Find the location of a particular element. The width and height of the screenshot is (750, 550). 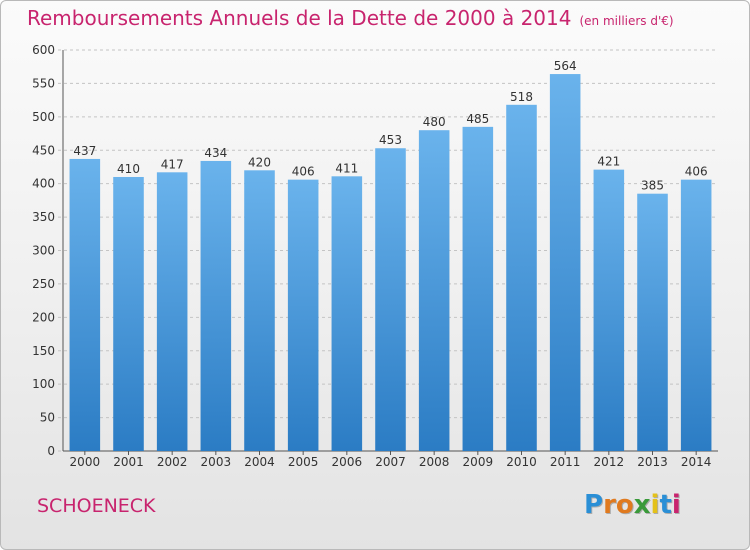

x-tick-label: 2002 is located at coordinates (172, 462).